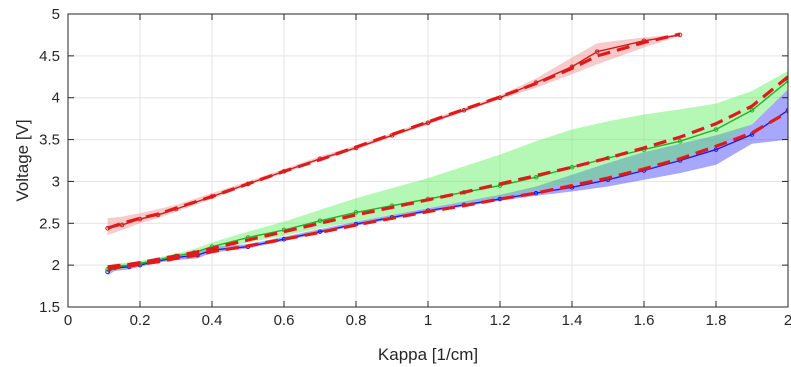 The width and height of the screenshot is (791, 367). Describe the element at coordinates (49, 307) in the screenshot. I see `y-tick-label-0: 1.5` at that location.